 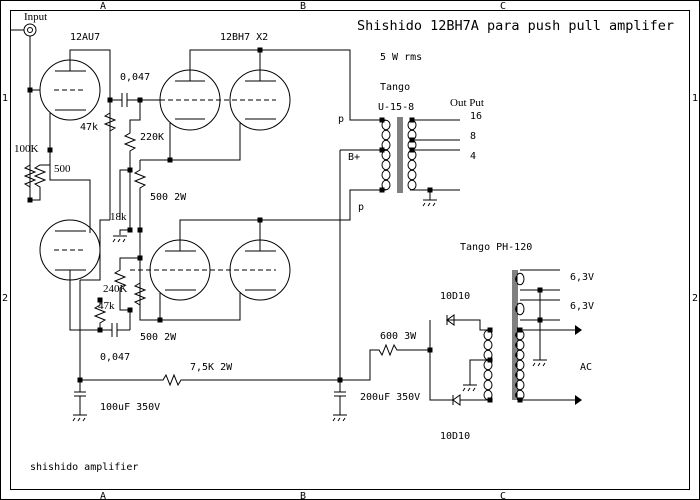 What do you see at coordinates (131, 112) in the screenshot?
I see `capacitor-0047-top` at bounding box center [131, 112].